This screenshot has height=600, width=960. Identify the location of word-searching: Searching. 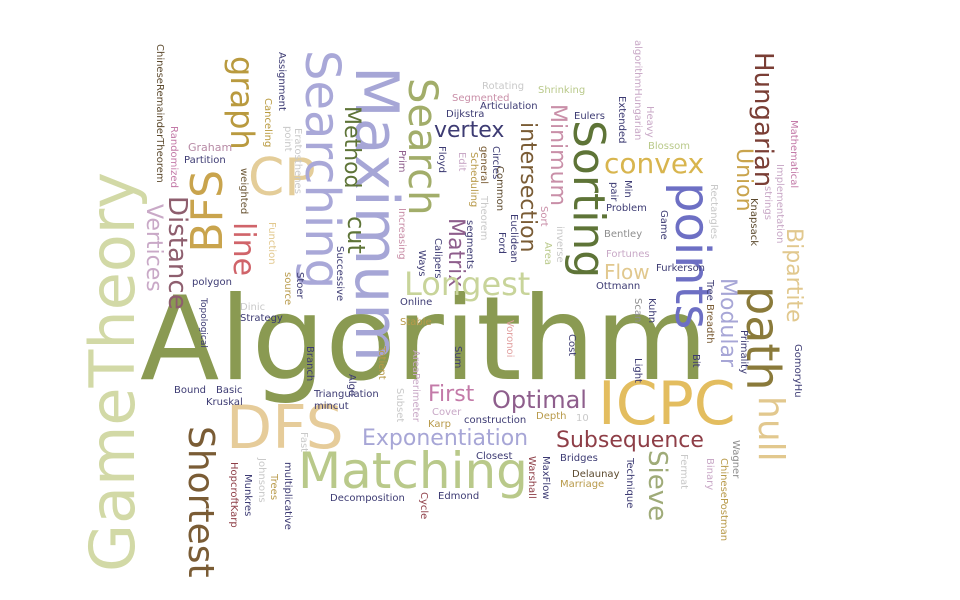
(322, 170).